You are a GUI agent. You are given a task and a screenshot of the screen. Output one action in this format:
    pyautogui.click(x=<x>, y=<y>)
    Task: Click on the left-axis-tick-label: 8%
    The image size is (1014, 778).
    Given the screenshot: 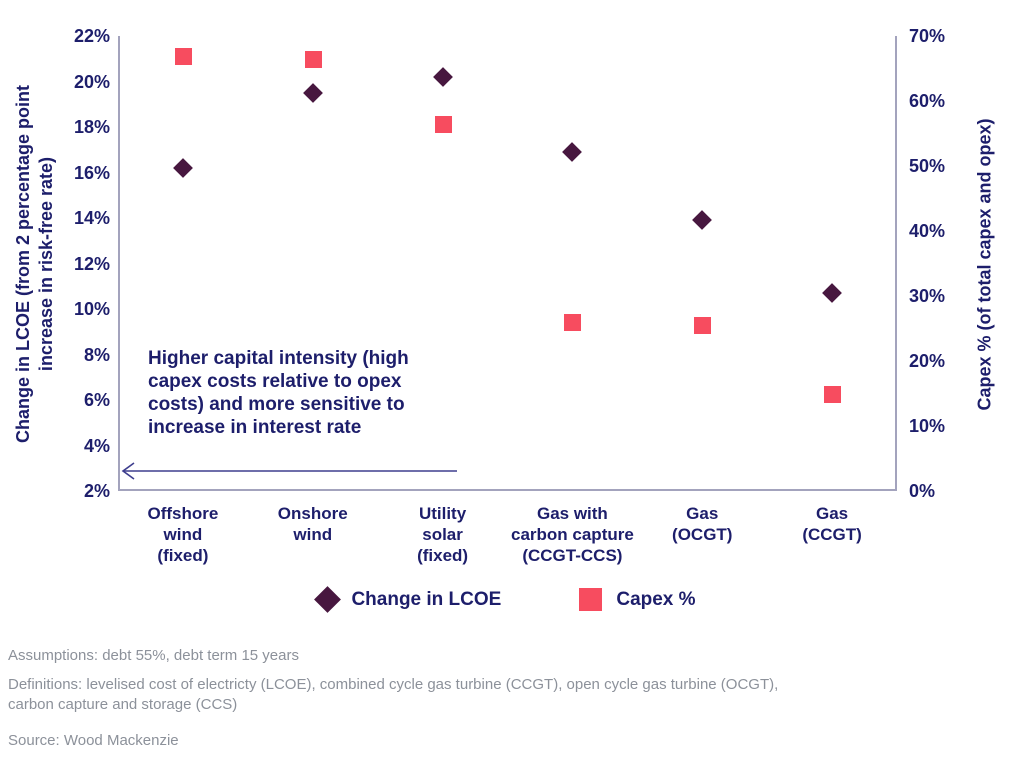 What is the action you would take?
    pyautogui.click(x=96, y=354)
    